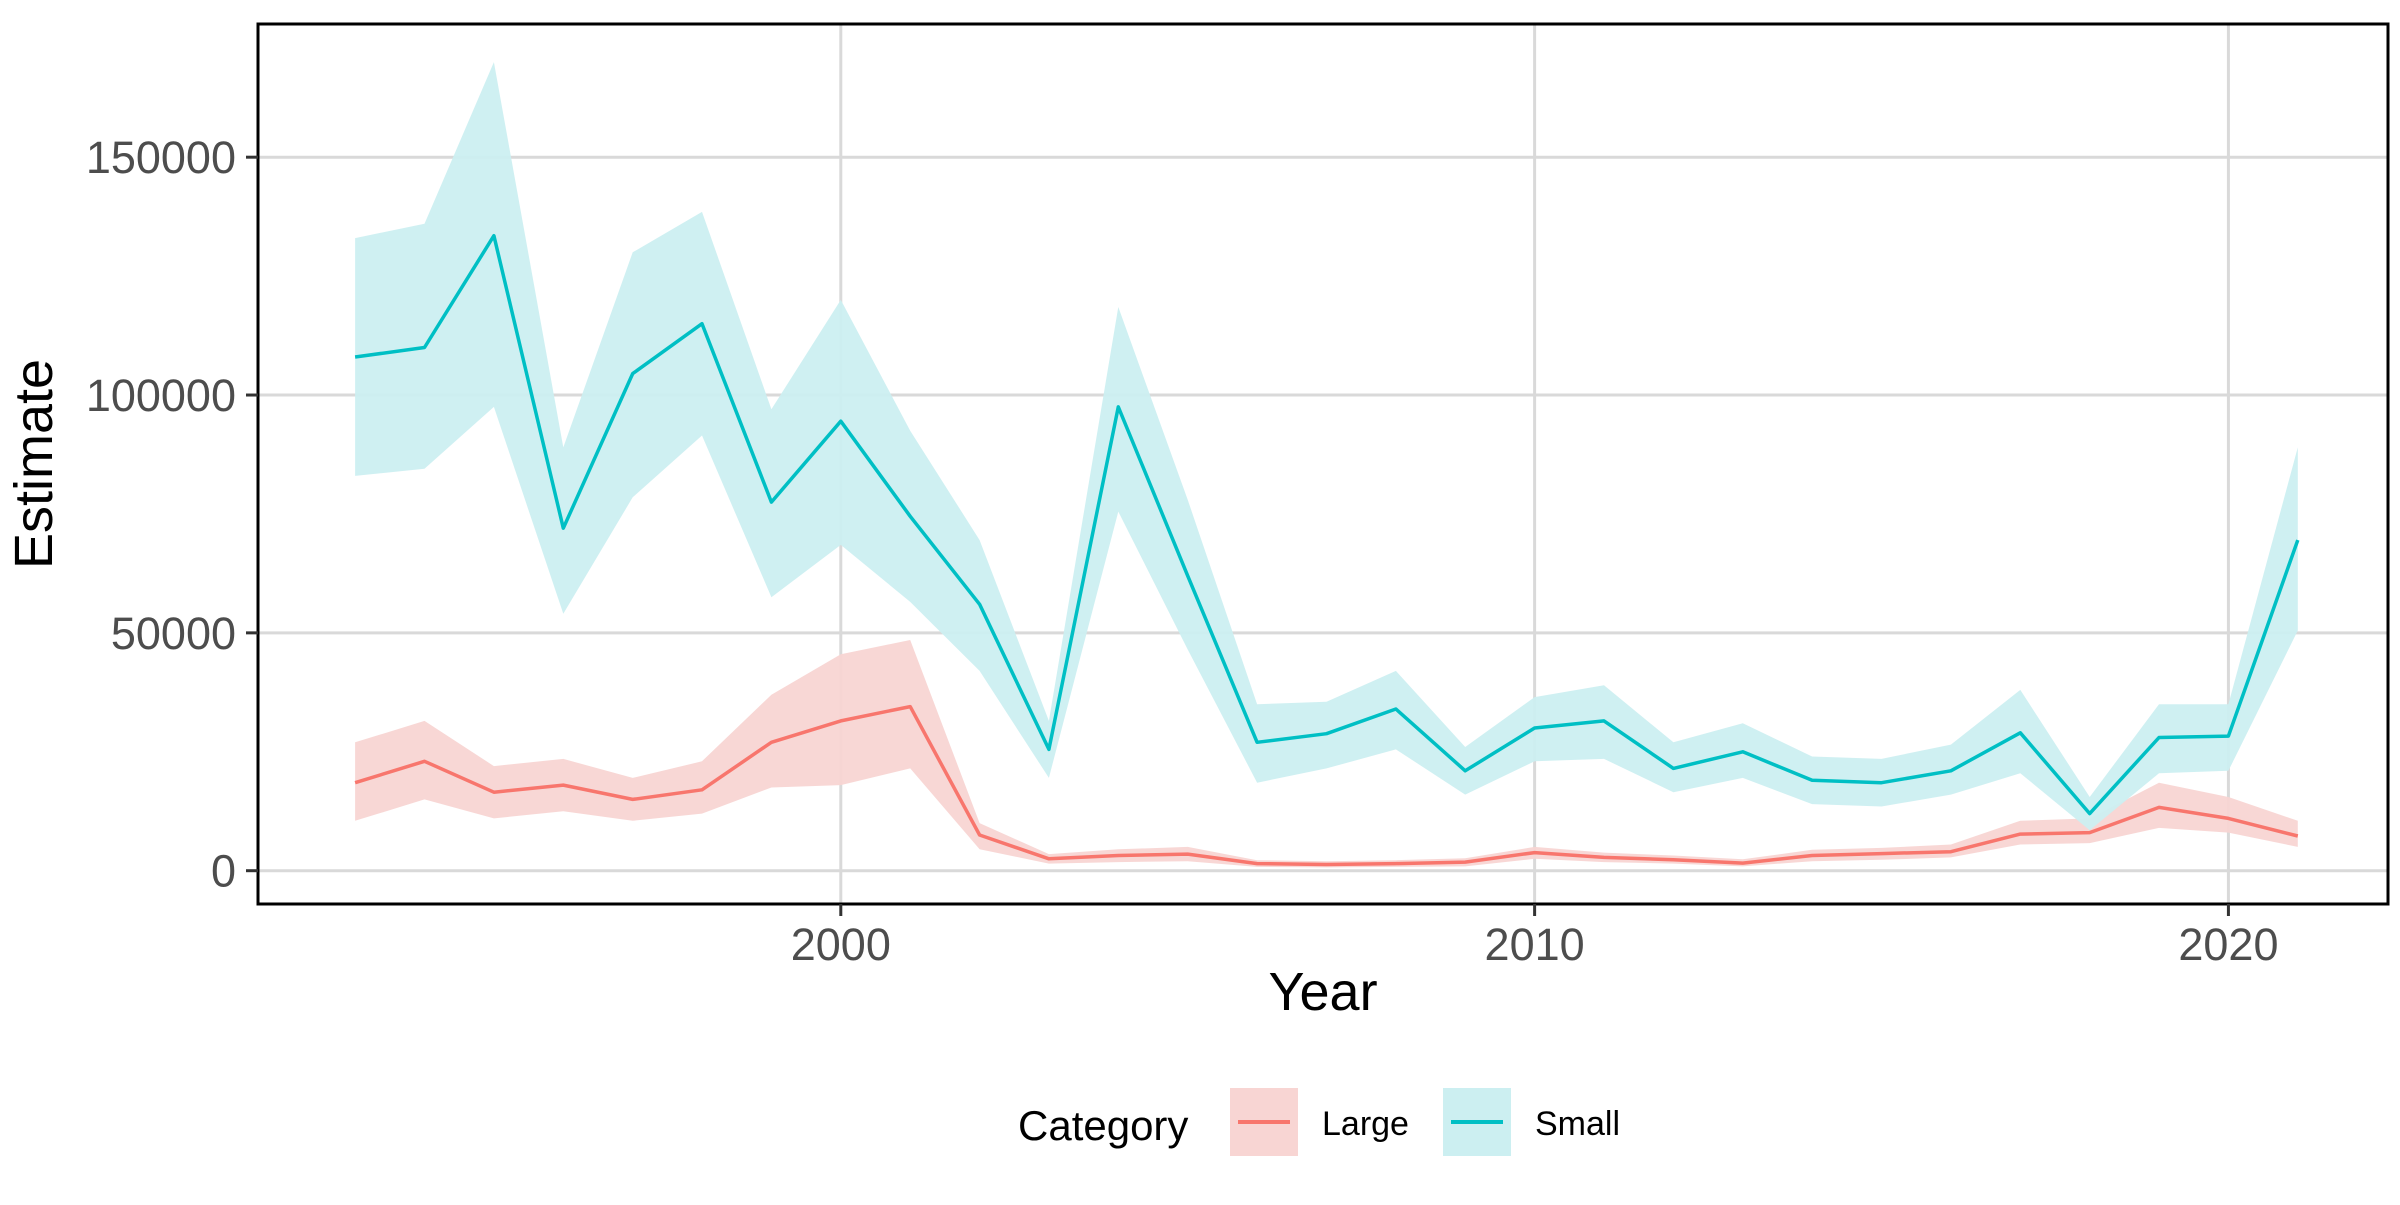 The height and width of the screenshot is (1205, 2400). What do you see at coordinates (1326, 785) in the screenshot?
I see `series-line-large` at bounding box center [1326, 785].